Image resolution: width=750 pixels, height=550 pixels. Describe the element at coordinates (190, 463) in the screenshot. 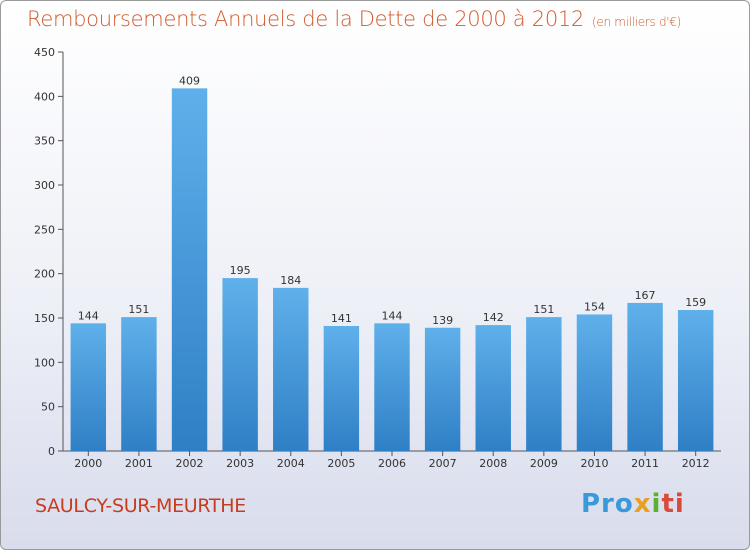

I see `x-tick-label: 2002` at that location.